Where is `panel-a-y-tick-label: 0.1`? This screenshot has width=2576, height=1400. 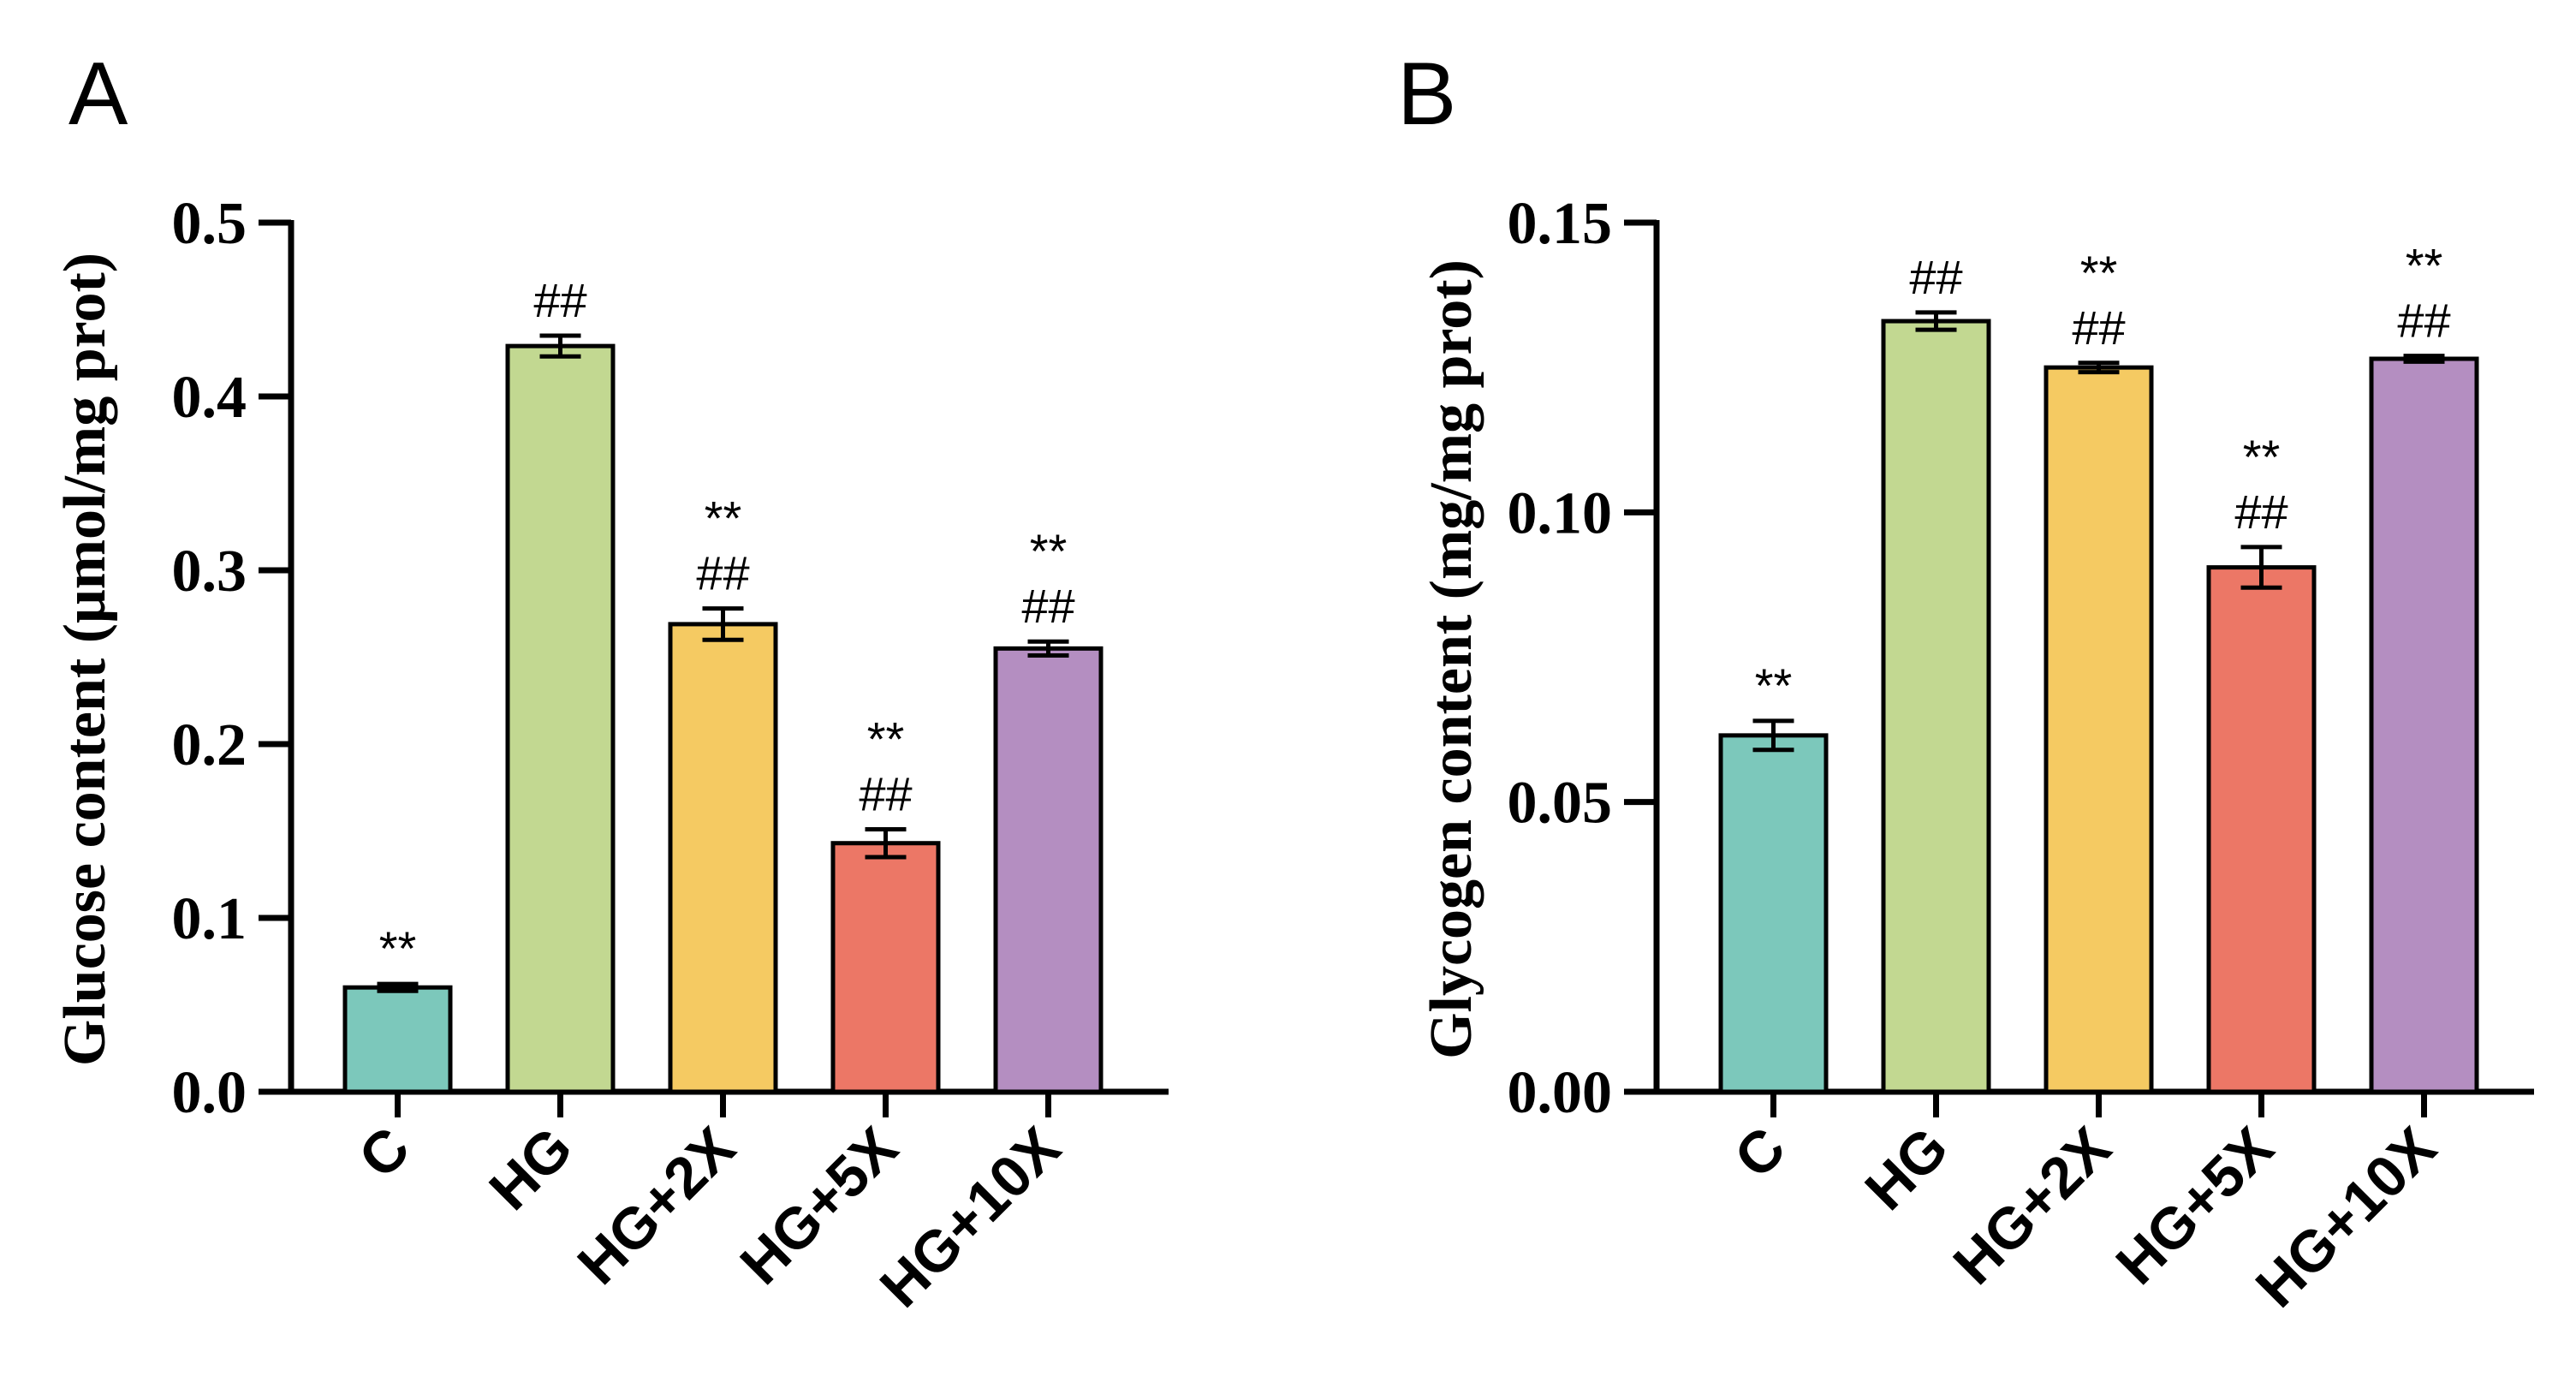 panel-a-y-tick-label: 0.1 is located at coordinates (210, 919).